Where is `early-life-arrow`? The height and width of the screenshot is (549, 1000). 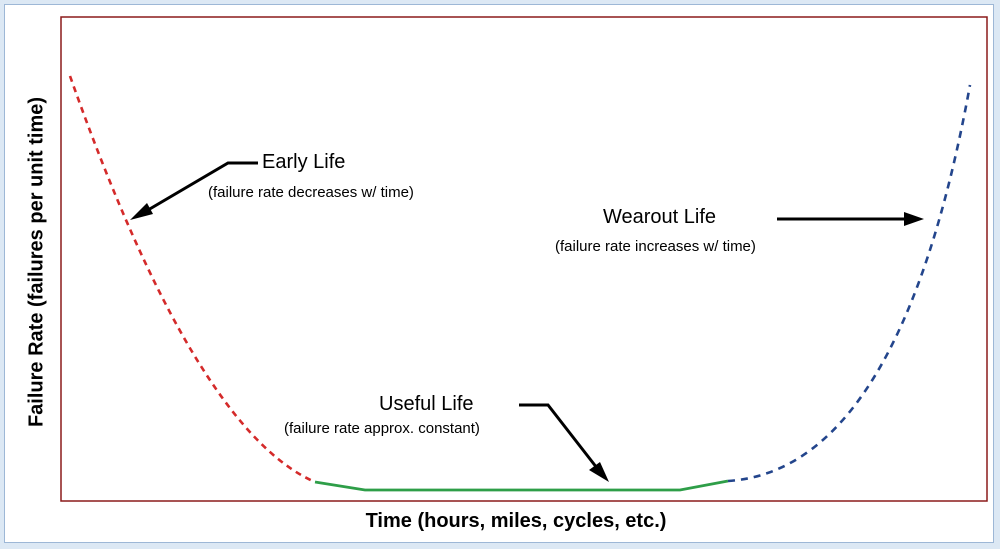 early-life-arrow is located at coordinates (194, 190).